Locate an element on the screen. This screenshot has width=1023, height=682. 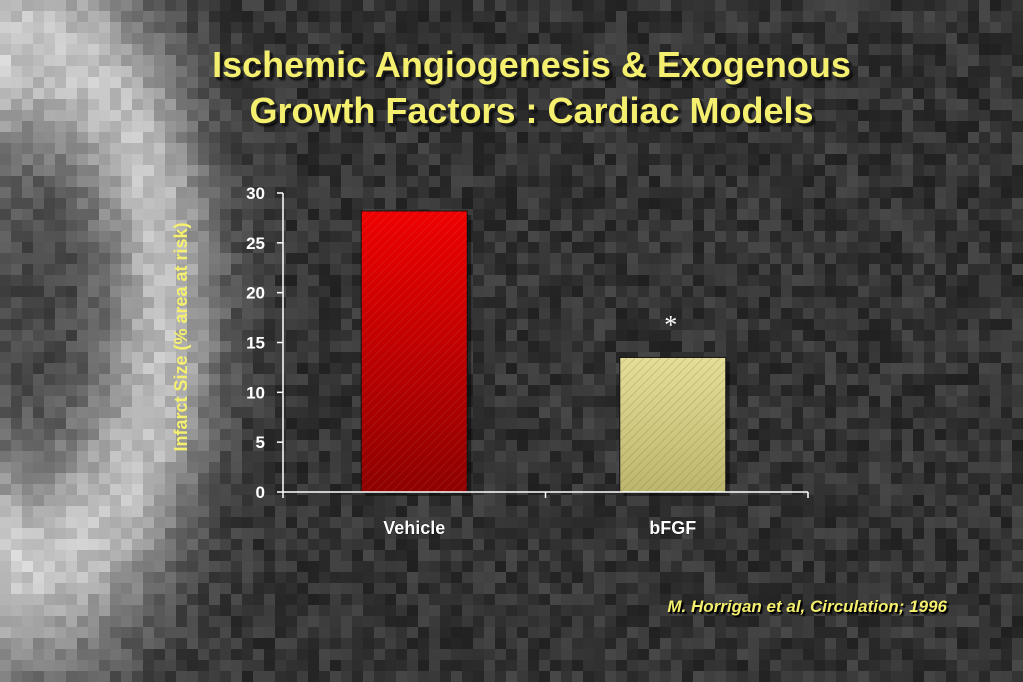
x-tick-label-bfgf: bFGF is located at coordinates (672, 528).